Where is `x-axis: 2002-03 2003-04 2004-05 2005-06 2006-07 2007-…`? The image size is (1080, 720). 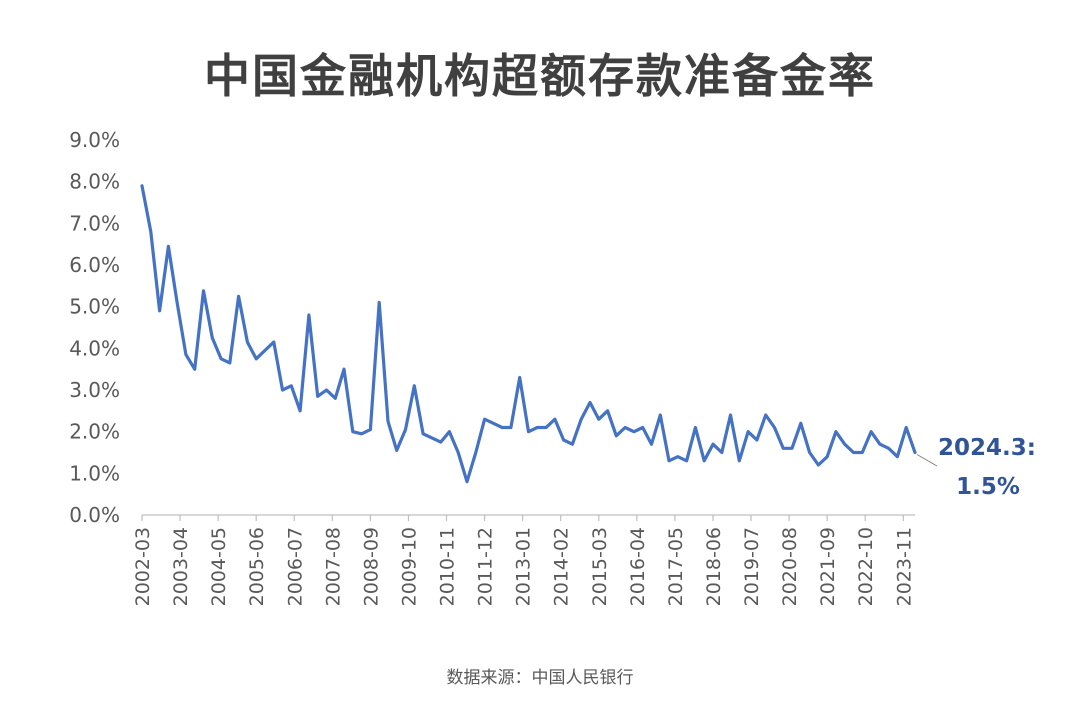 x-axis: 2002-03 2003-04 2004-05 2005-06 2006-07 2007-… is located at coordinates (523, 560).